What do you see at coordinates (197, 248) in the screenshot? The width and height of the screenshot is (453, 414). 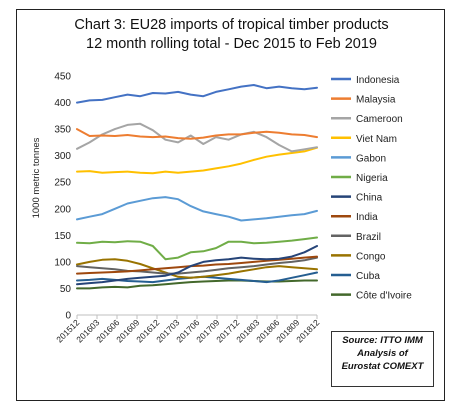 I see `series-line-nigeria` at bounding box center [197, 248].